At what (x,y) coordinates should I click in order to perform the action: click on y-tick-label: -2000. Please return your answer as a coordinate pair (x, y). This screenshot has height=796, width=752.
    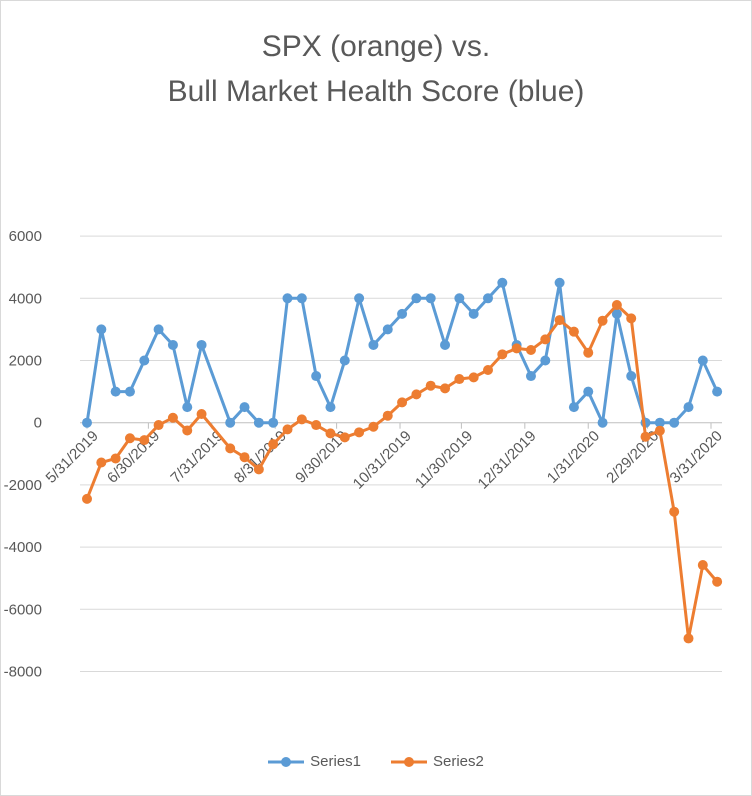
    Looking at the image, I should click on (23, 485).